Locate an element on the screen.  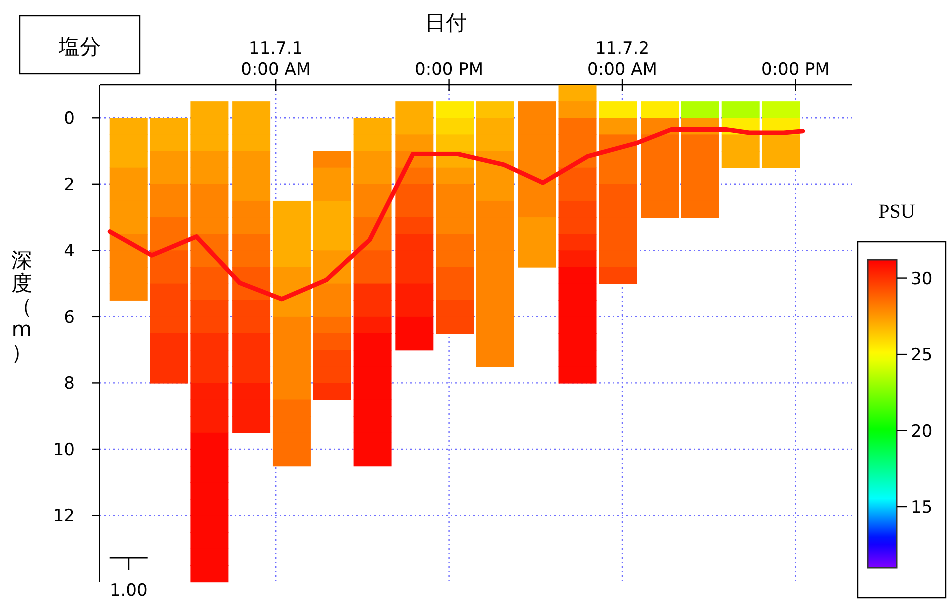
y-tick-label: 10 is located at coordinates (64, 450).